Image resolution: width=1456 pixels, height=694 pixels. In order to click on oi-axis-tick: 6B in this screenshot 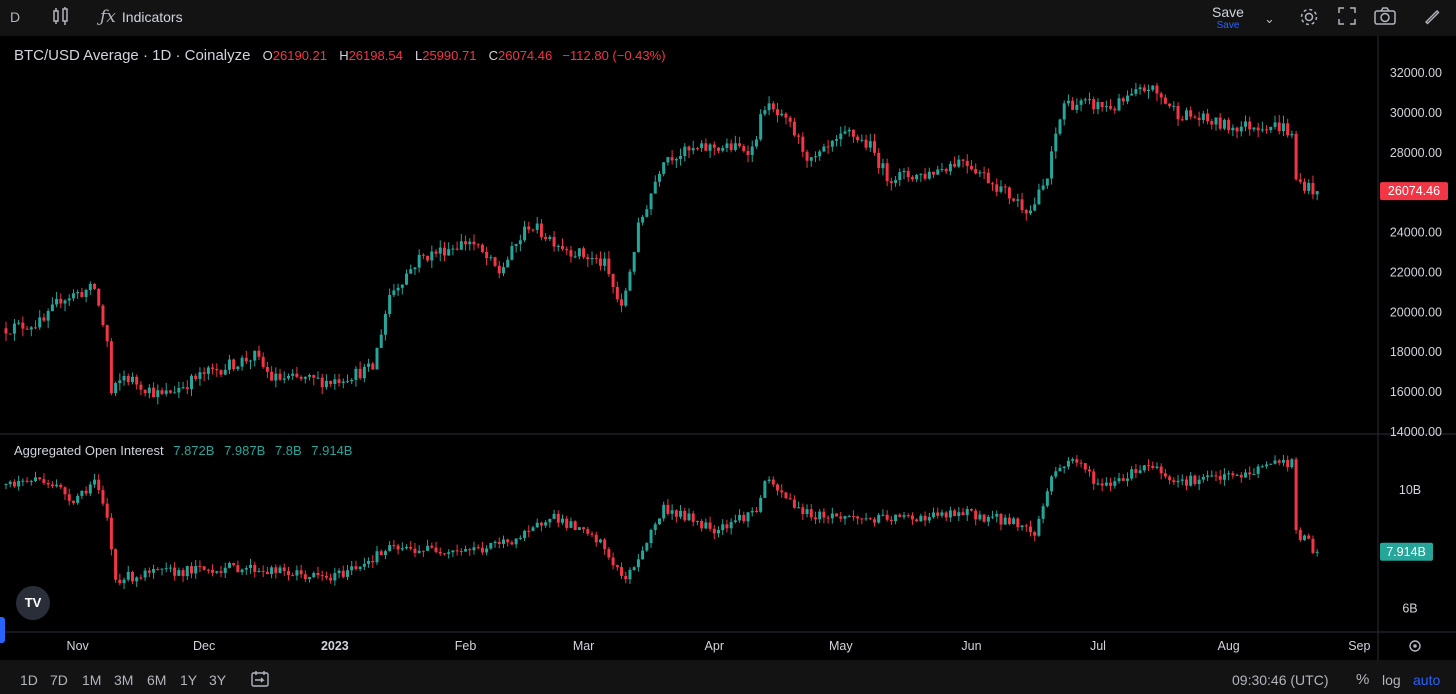, I will do `click(1409, 608)`.